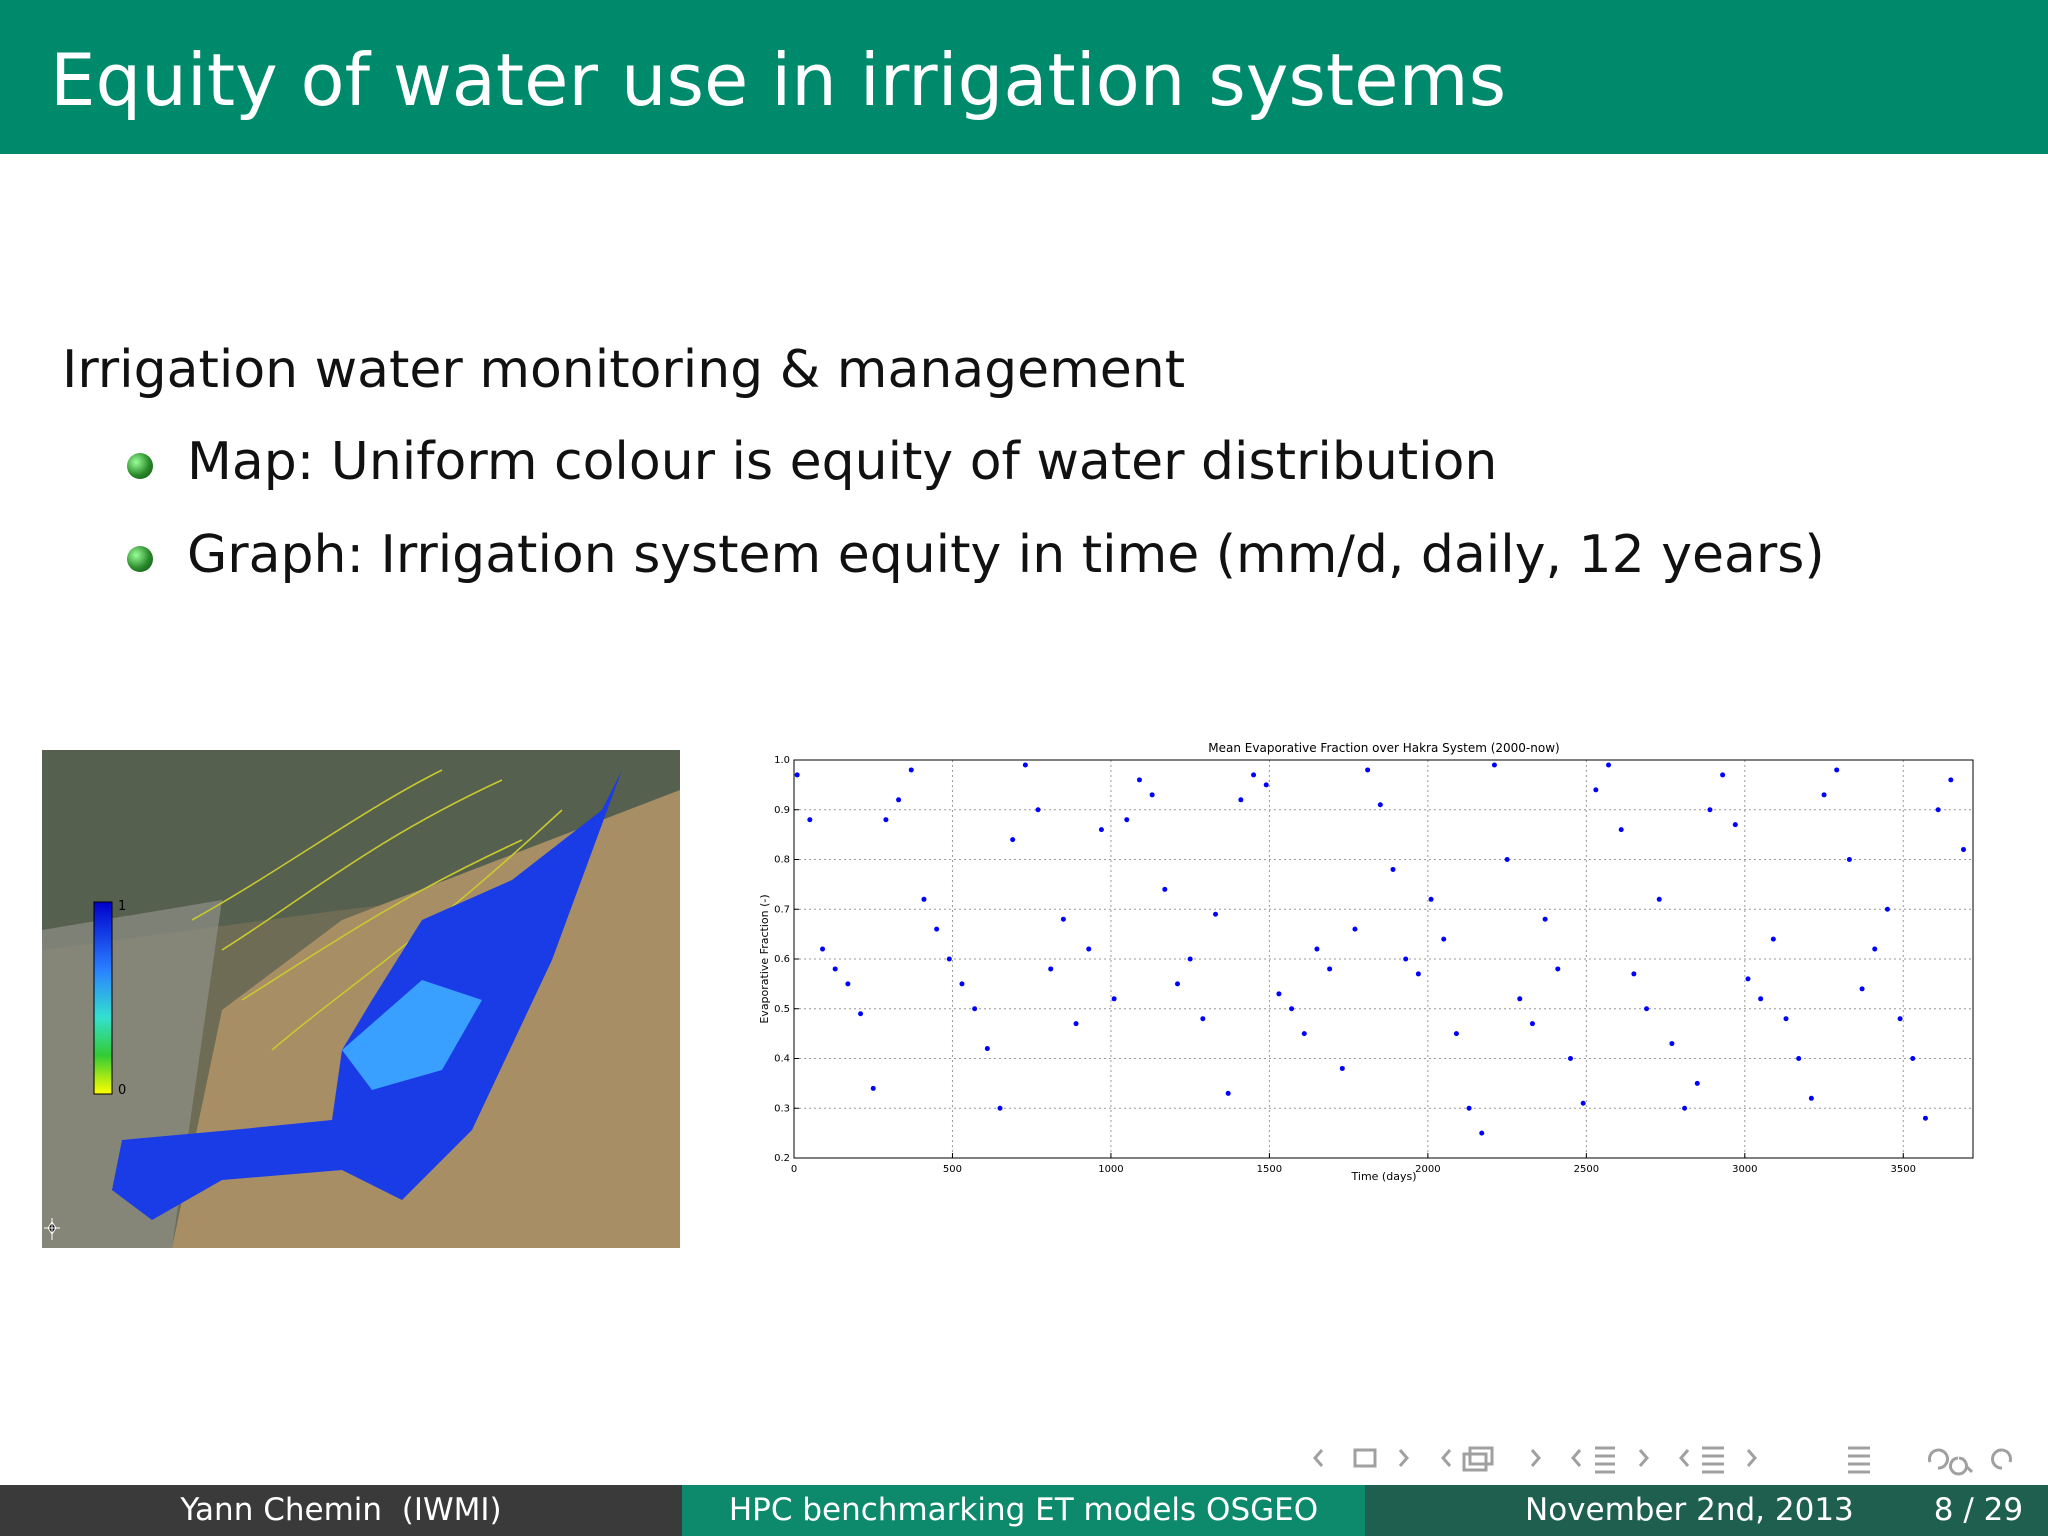 The width and height of the screenshot is (2048, 1536). I want to click on map-image: 1 0, so click(361, 999).